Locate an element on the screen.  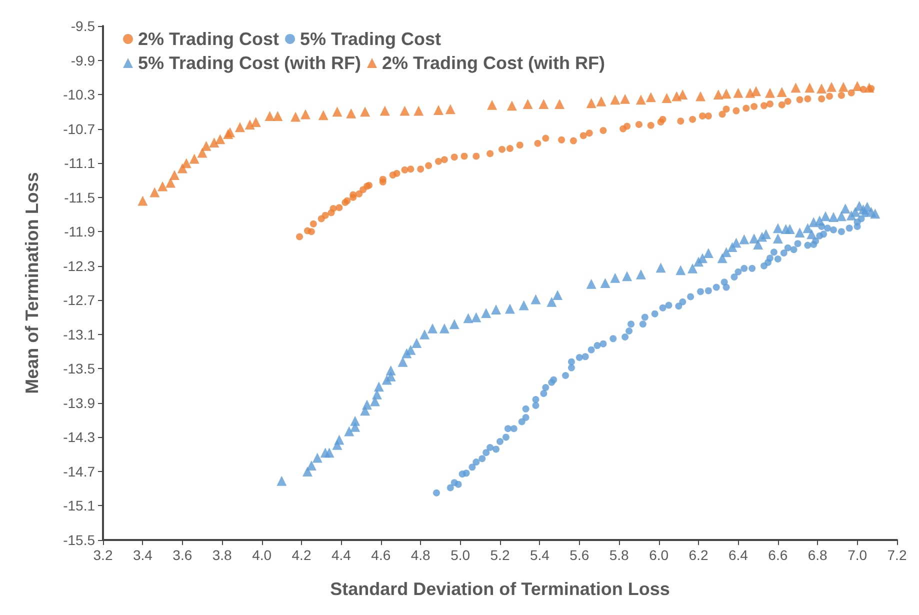
y-tick-label: -10.3 is located at coordinates (79, 94).